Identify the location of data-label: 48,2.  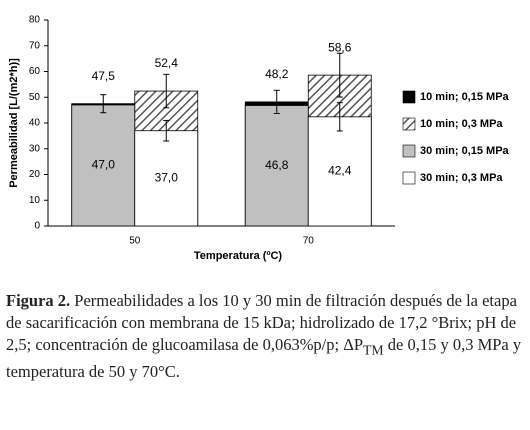
(277, 74).